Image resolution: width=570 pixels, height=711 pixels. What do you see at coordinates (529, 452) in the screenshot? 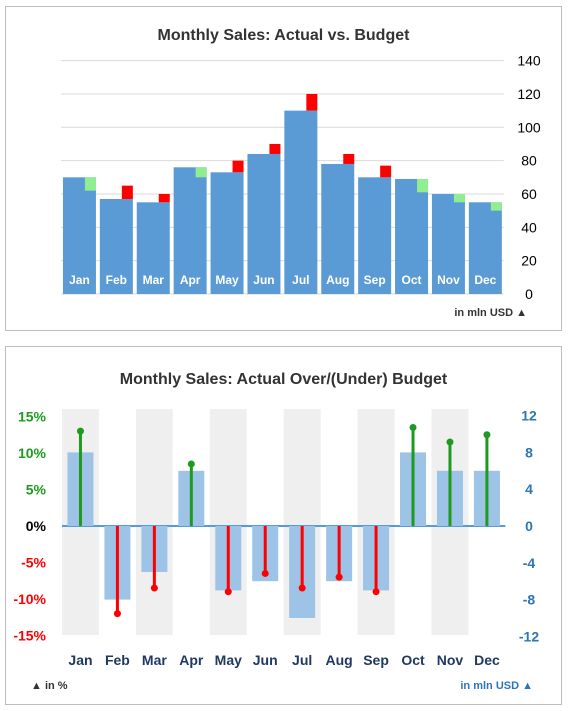
I see `right-y-tick-label: 8` at bounding box center [529, 452].